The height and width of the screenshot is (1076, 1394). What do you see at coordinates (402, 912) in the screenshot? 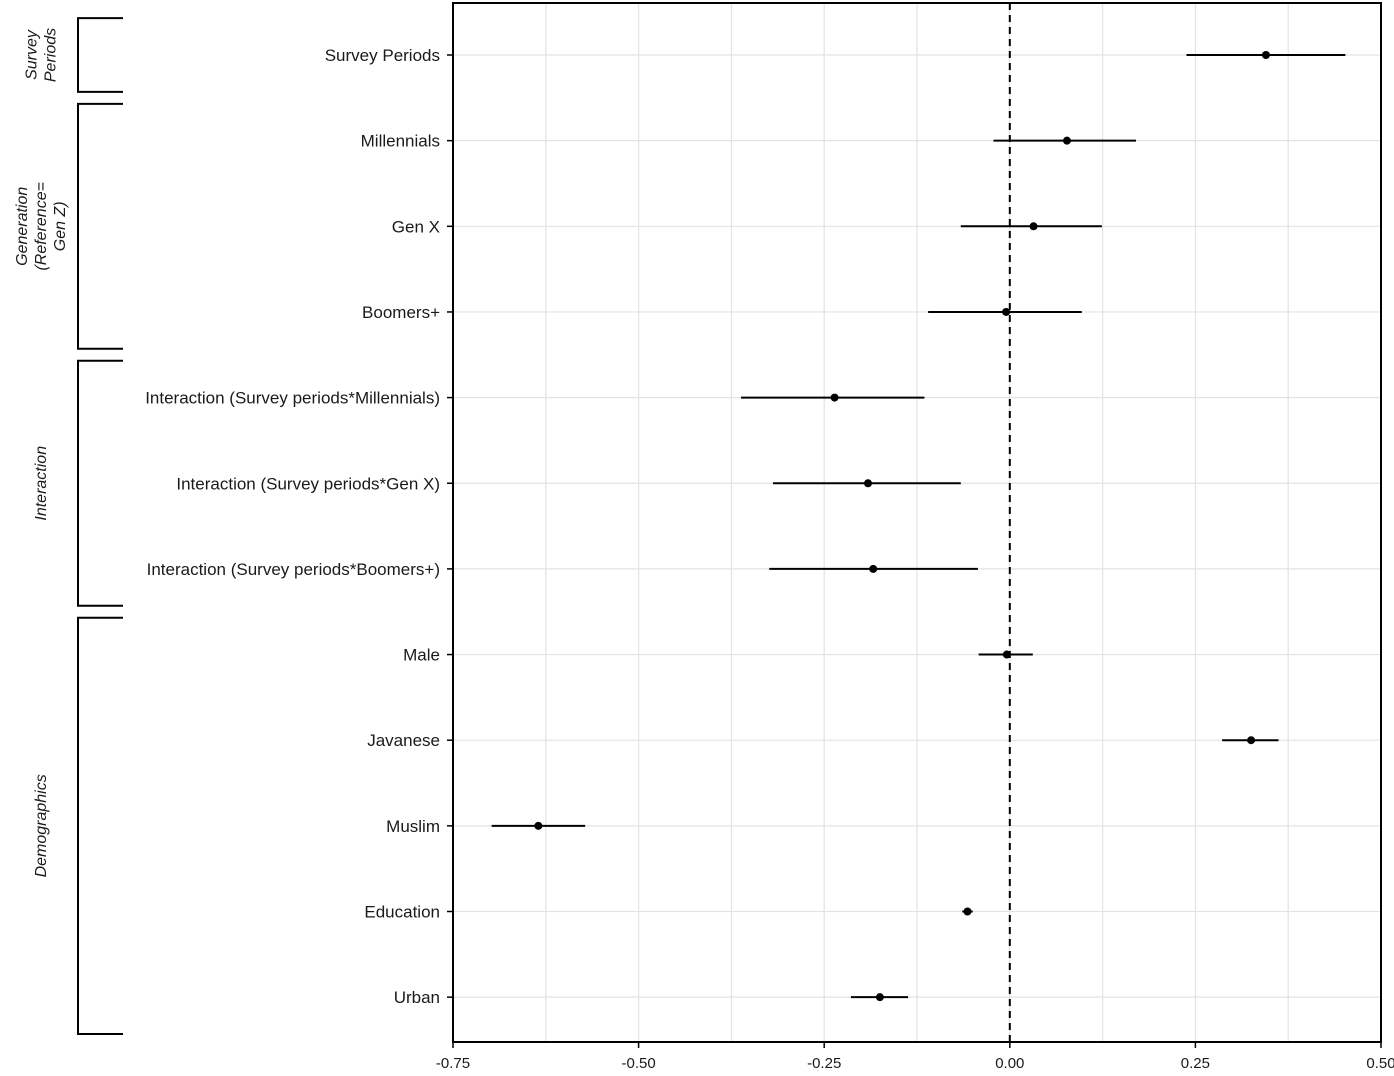
I see `row-label: Education` at bounding box center [402, 912].